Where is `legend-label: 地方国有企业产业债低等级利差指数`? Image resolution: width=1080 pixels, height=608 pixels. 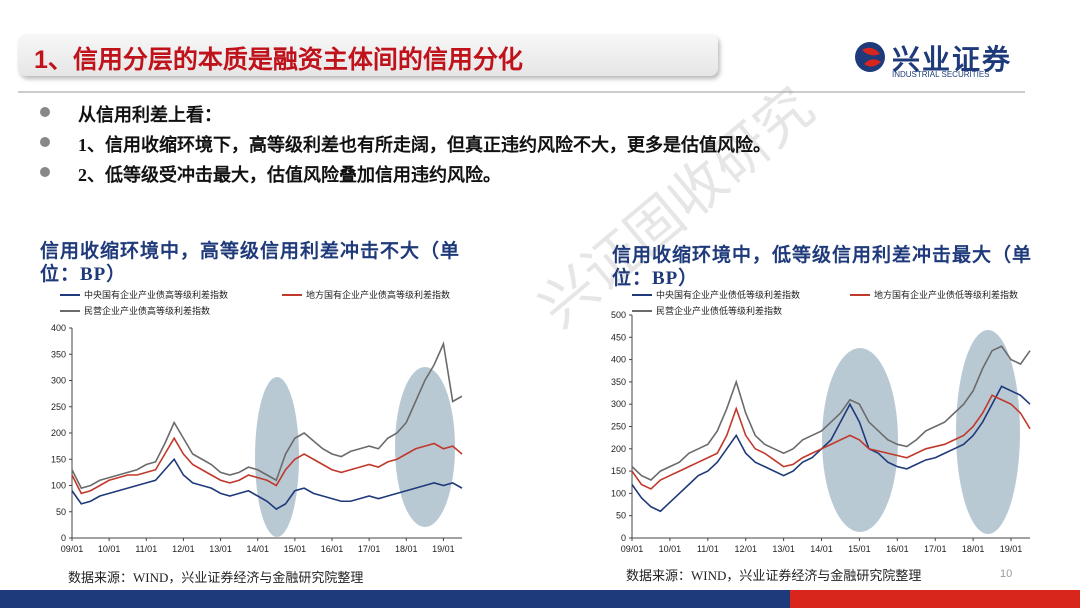 legend-label: 地方国有企业产业债低等级利差指数 is located at coordinates (946, 294).